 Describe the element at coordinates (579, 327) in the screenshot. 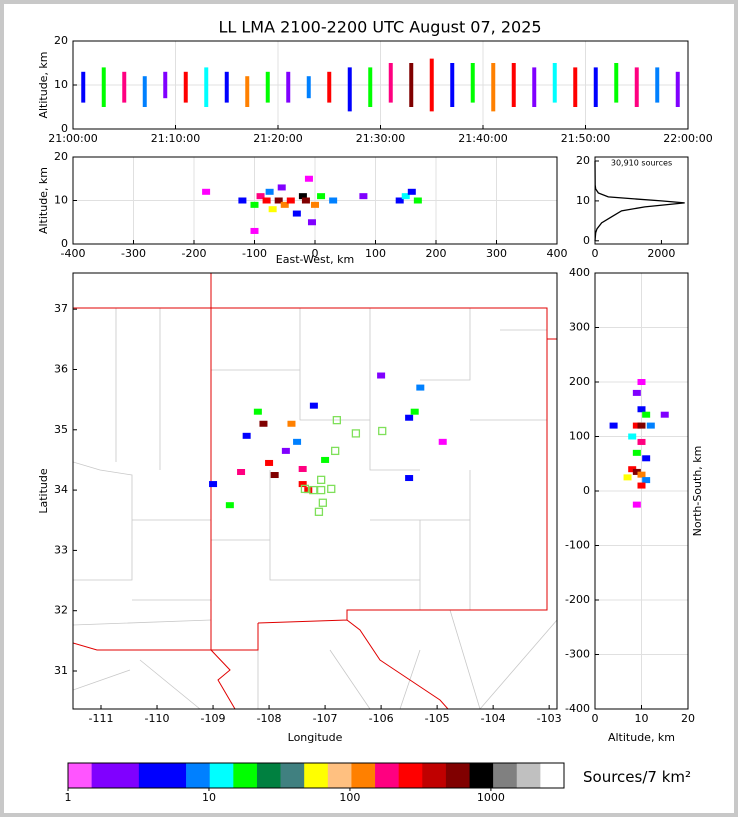

I see `y-tick-label: 300` at that location.